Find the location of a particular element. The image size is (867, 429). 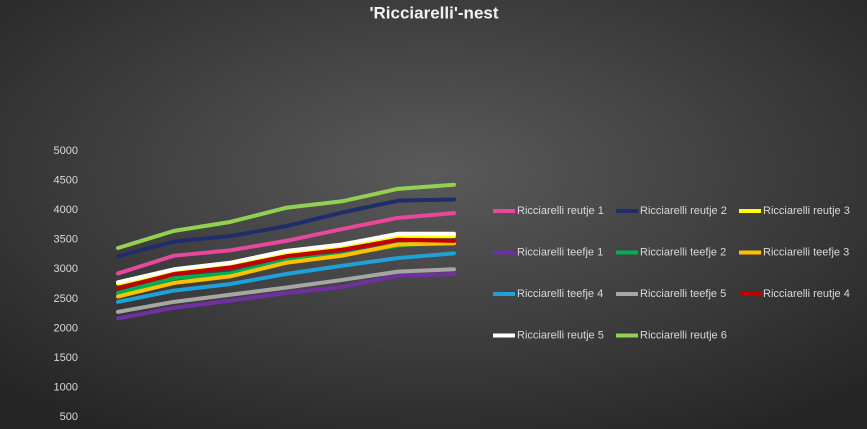

y-tick-label: 2500 is located at coordinates (66, 299).